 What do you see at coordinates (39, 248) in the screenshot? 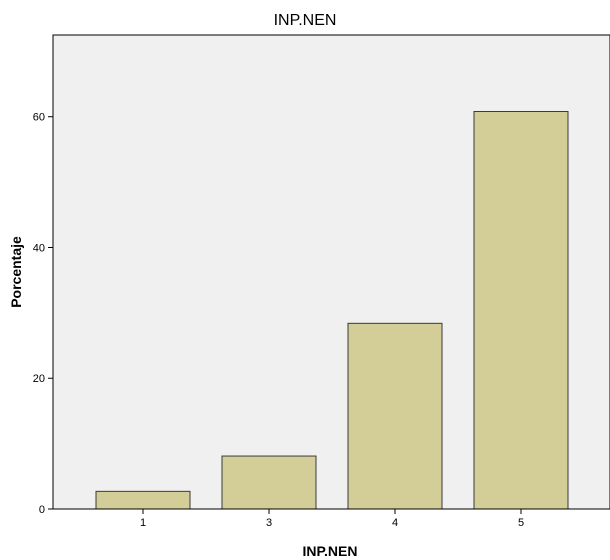
I see `y-tick-label-40: 40` at bounding box center [39, 248].